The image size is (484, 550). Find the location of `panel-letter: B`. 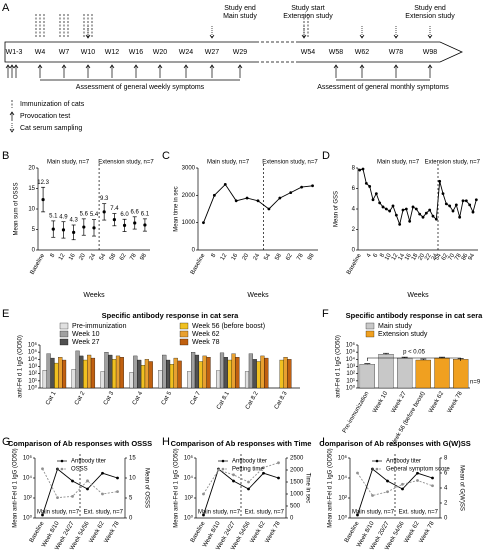

panel-letter: B is located at coordinates (5, 156).